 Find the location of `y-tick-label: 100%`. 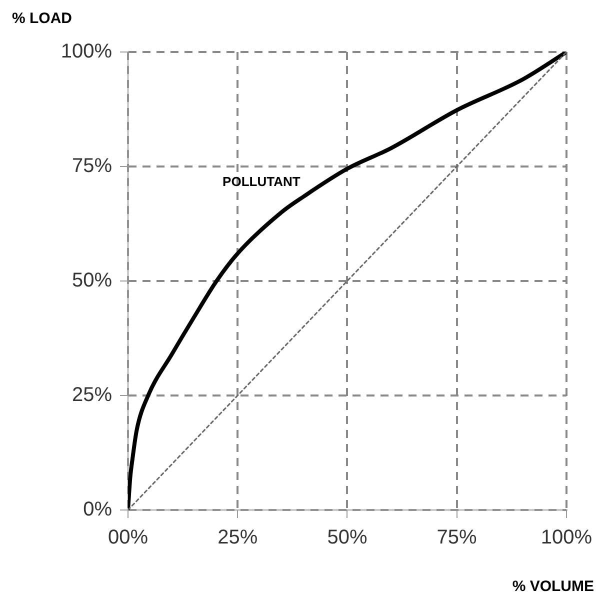

y-tick-label: 100% is located at coordinates (86, 51).